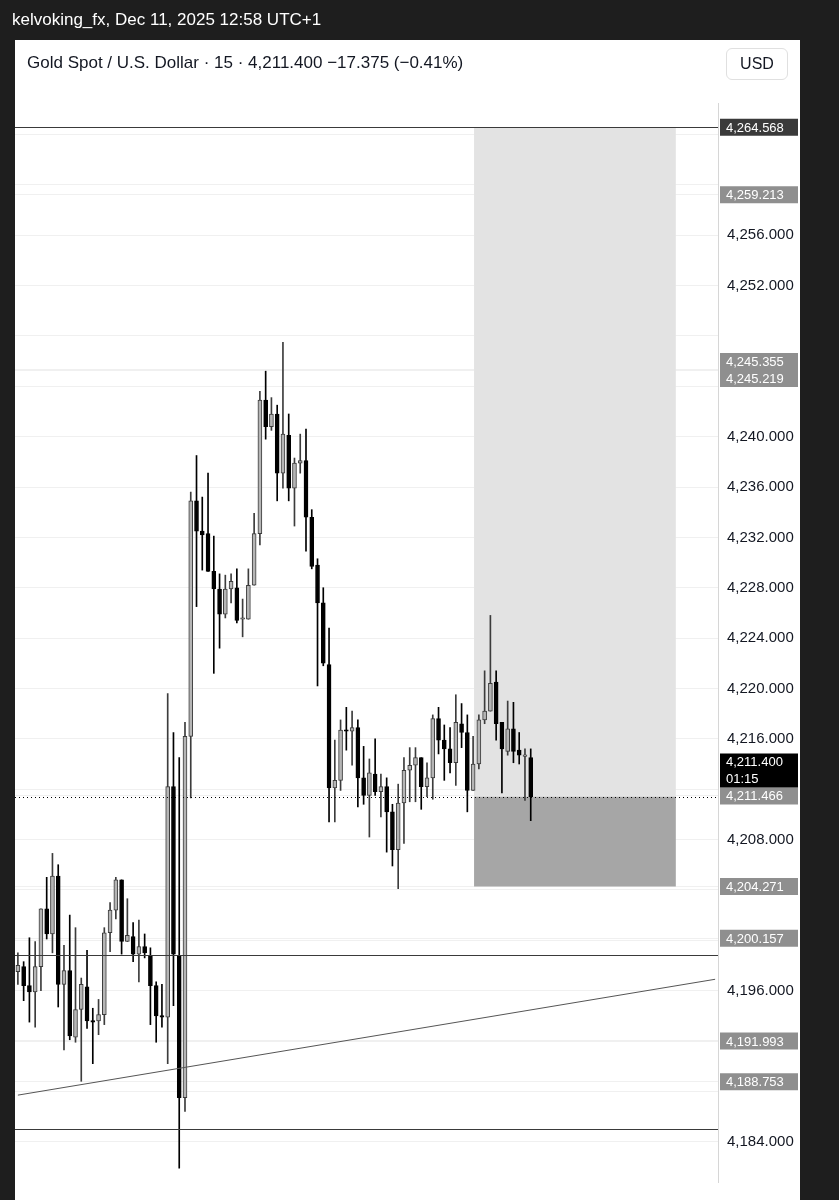  I want to click on y-tick-label: 4,224.000, so click(760, 637).